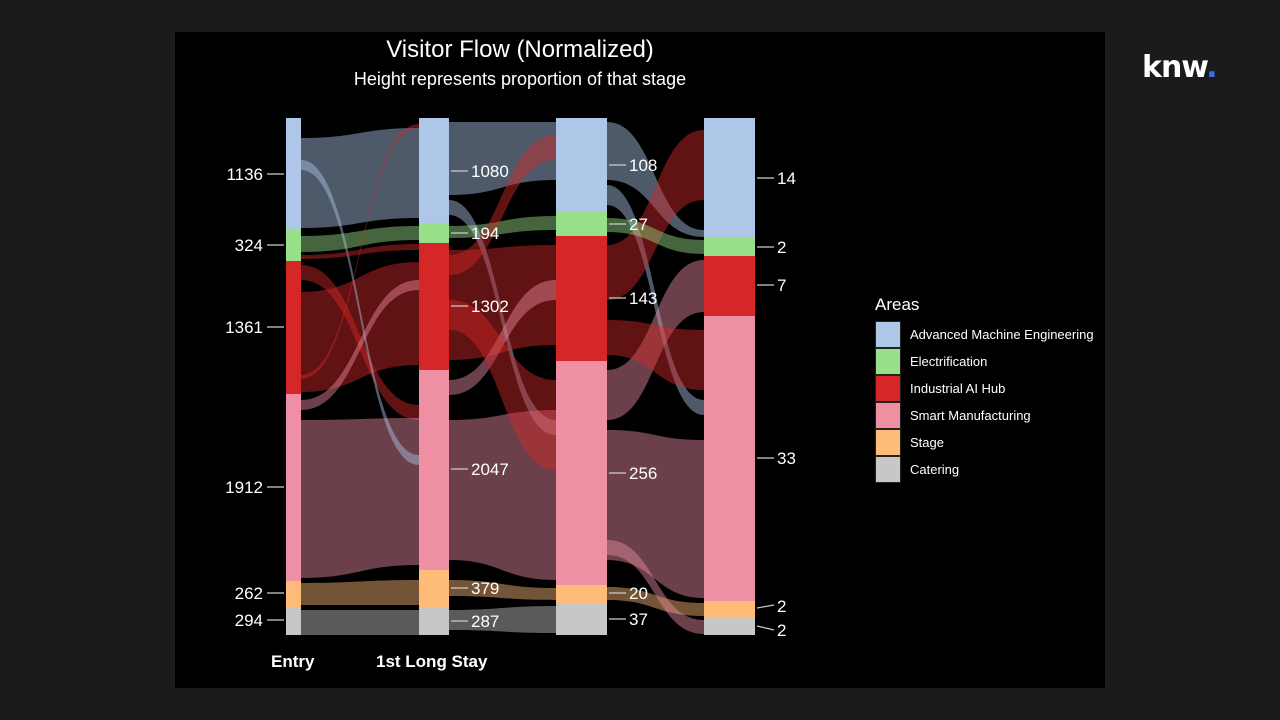 The image size is (1280, 720). What do you see at coordinates (360, 345) in the screenshot?
I see `flow-sm-ai` at bounding box center [360, 345].